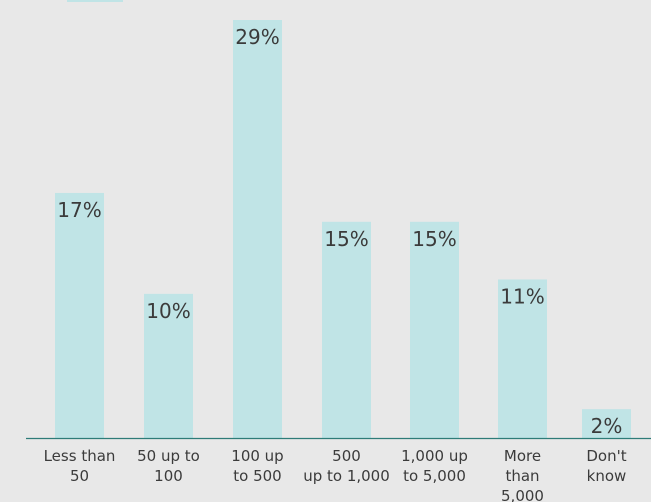 This screenshot has height=502, width=651. Describe the element at coordinates (522, 474) in the screenshot. I see `x-tick-label-6: More than 5,000` at that location.